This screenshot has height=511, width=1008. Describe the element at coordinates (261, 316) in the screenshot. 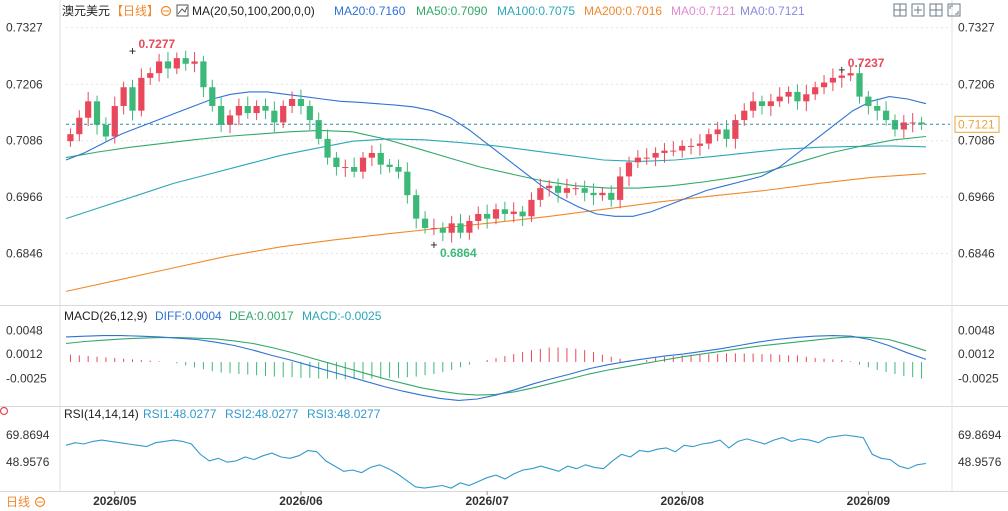

I see `macd-dea-label: DEA:0.0017` at that location.